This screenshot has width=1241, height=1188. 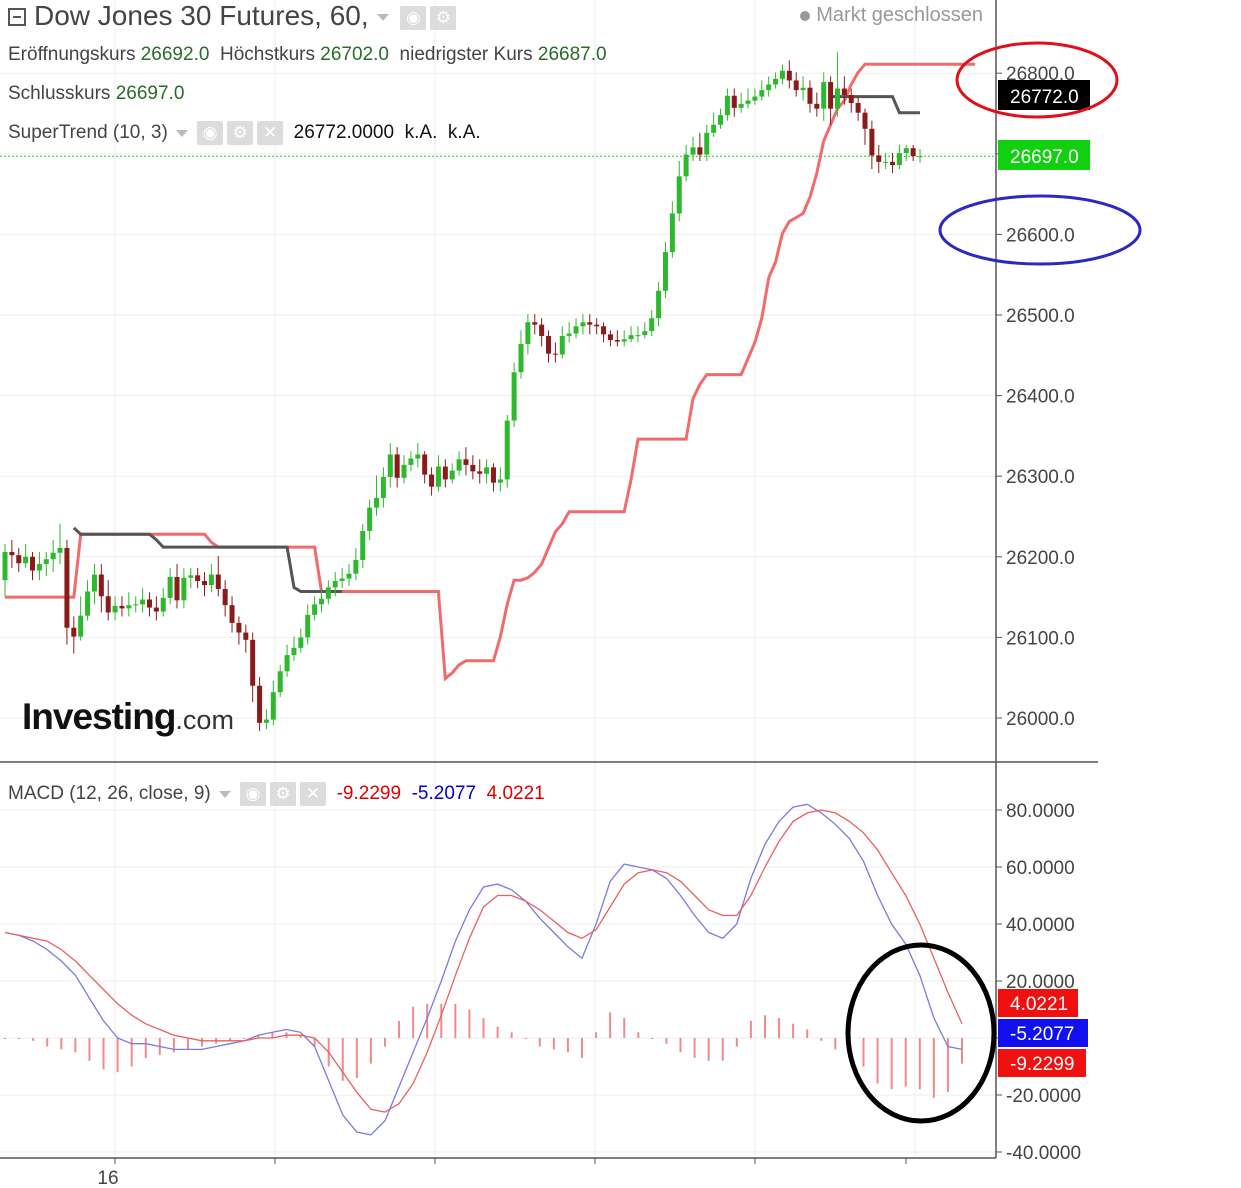 What do you see at coordinates (1043, 1096) in the screenshot?
I see `macd-tick-label: -20.0000` at bounding box center [1043, 1096].